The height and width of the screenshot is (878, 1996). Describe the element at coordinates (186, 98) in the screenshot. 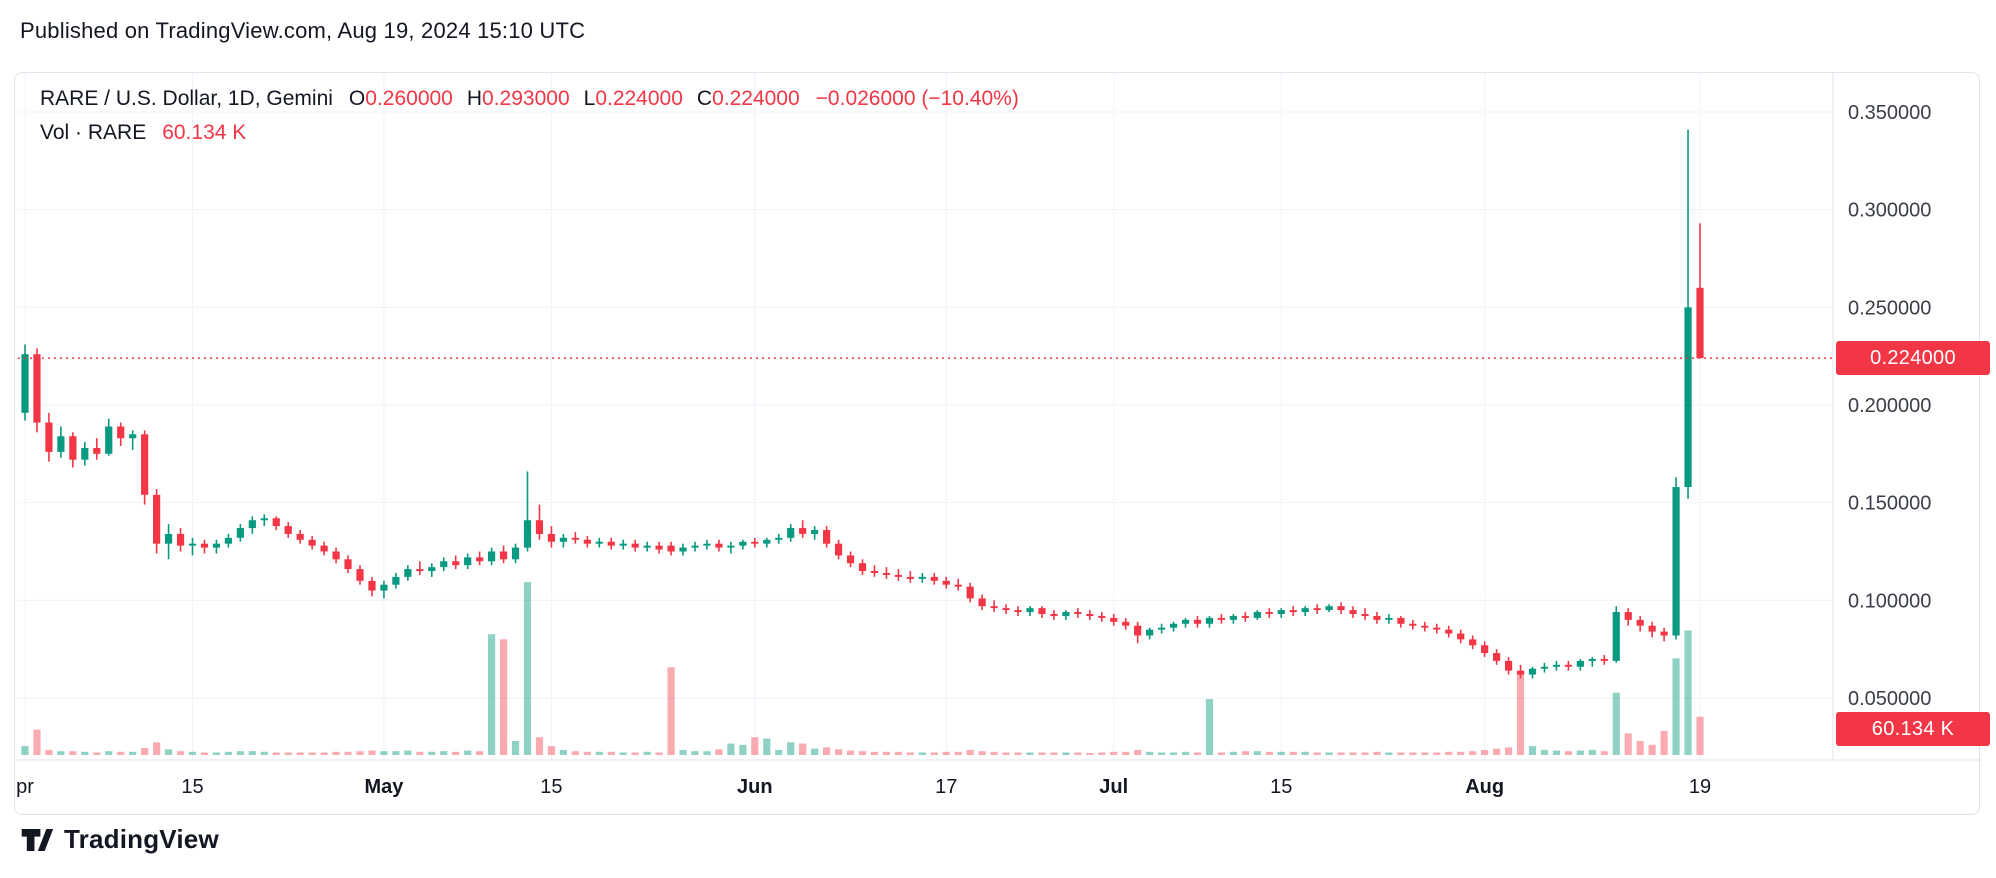

I see `symbol-title: RARE / U.S. Dollar, 1D, Gemini` at that location.